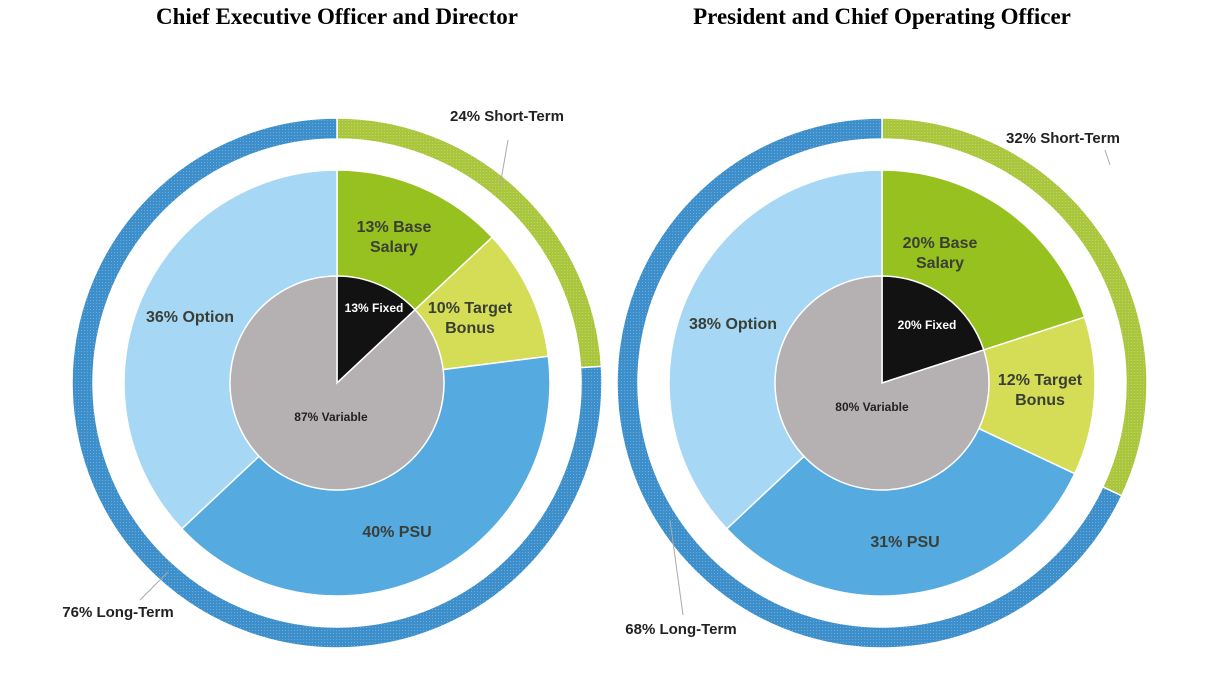 This screenshot has width=1222, height=698. I want to click on outer-ring-label: 32% Short-Term, so click(1063, 138).